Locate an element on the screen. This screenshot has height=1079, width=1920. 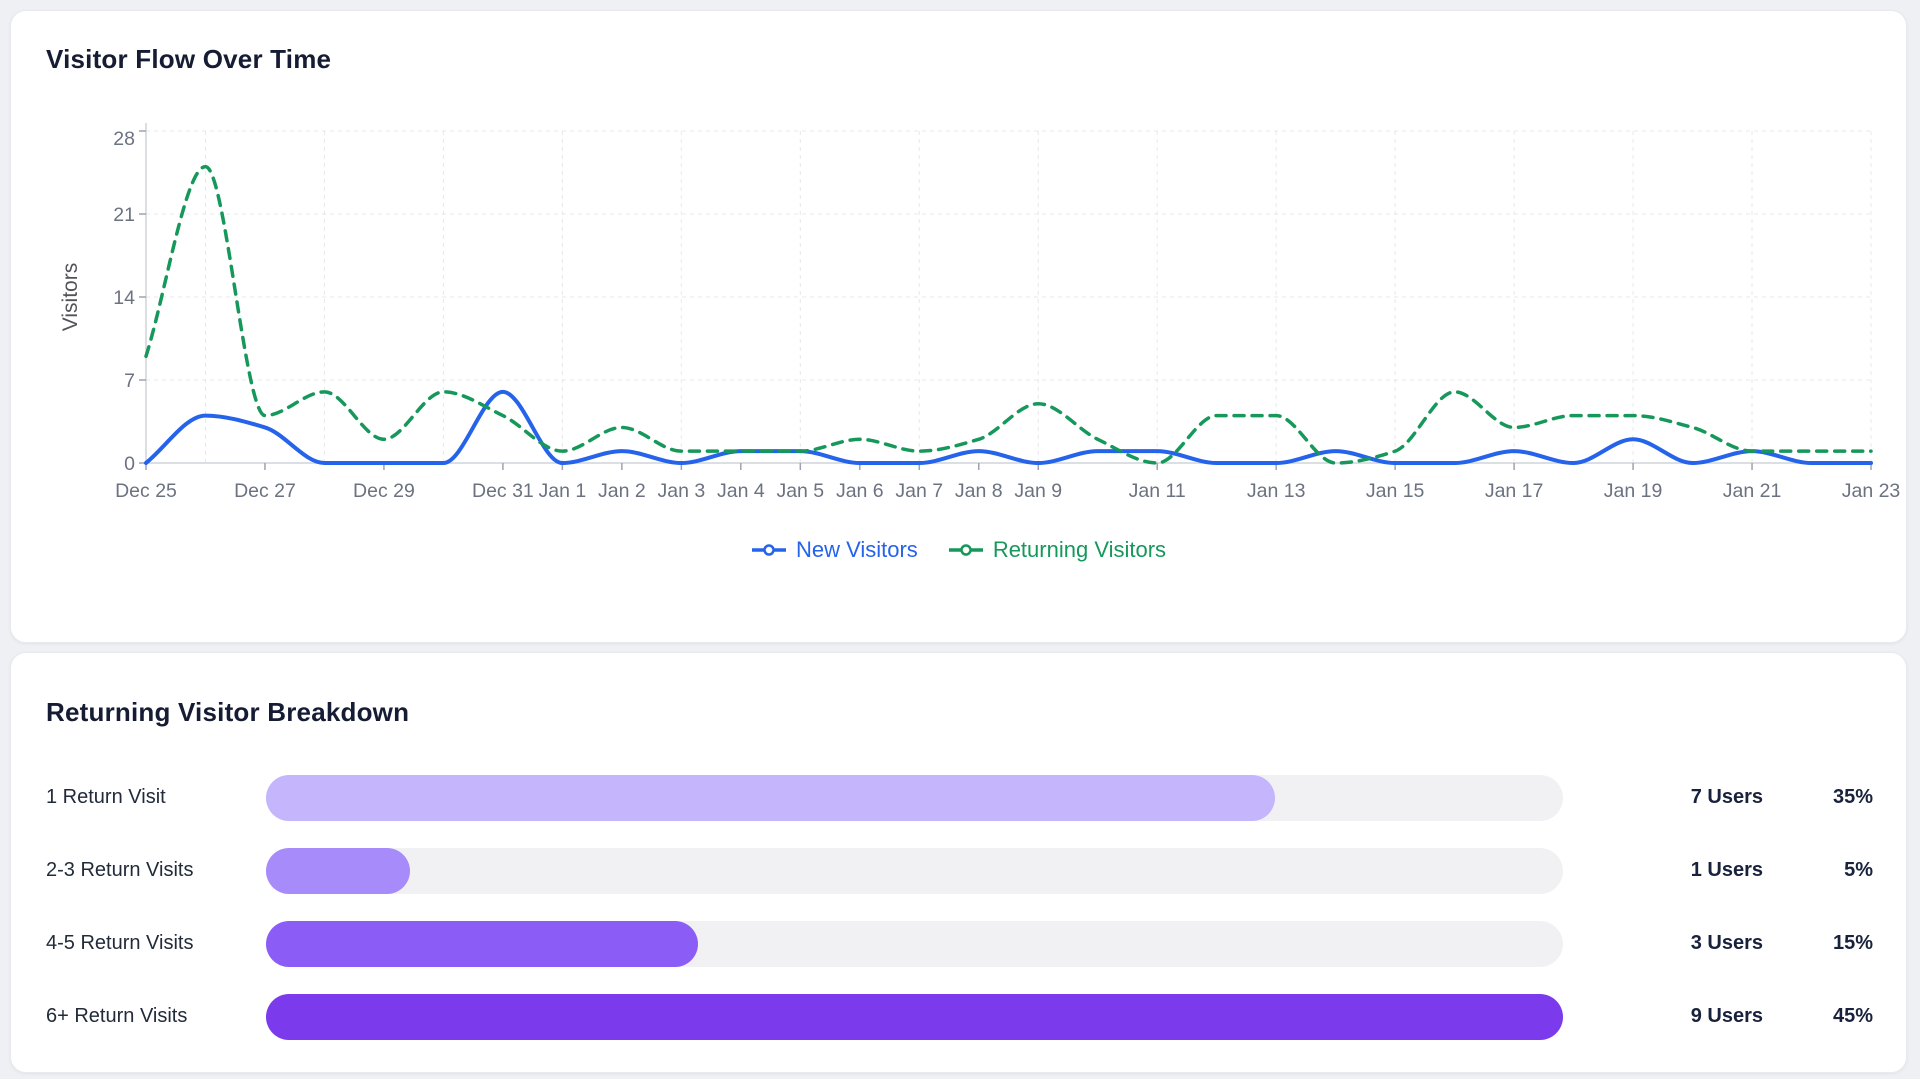
svg-text: Jan 19 is located at coordinates (1633, 491).